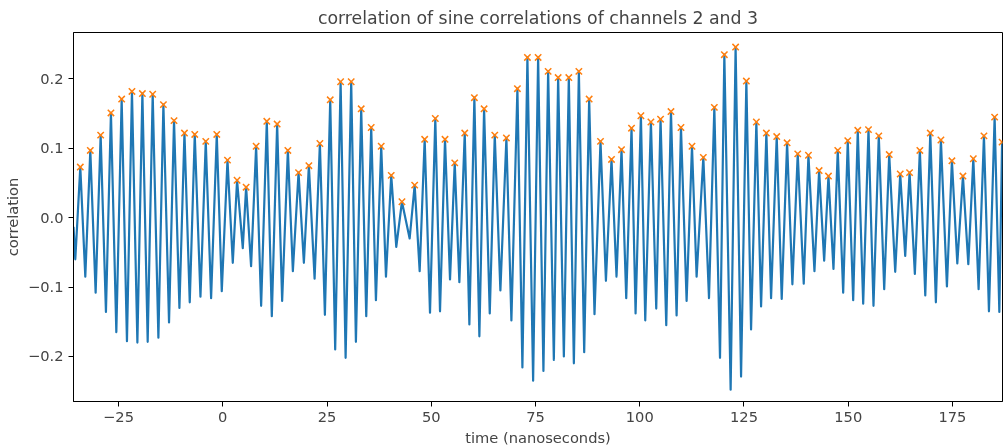 This screenshot has width=1003, height=448. Describe the element at coordinates (223, 416) in the screenshot. I see `x-tick-label: 0` at that location.